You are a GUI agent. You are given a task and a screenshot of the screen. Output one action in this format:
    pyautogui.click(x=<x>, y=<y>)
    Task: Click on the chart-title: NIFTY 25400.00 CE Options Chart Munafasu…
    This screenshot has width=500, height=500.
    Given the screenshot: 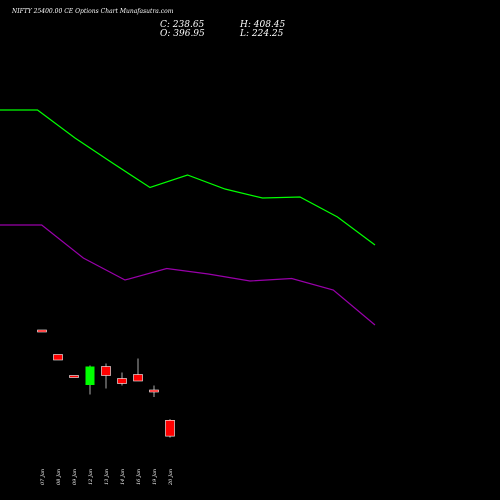 What is the action you would take?
    pyautogui.click(x=92, y=11)
    